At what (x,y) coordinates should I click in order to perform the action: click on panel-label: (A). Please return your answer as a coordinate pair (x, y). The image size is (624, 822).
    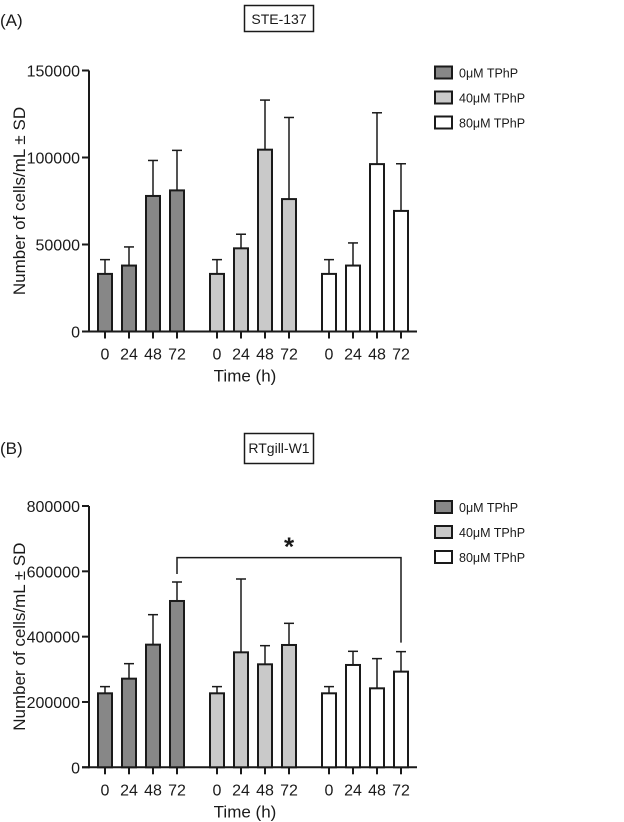
    Looking at the image, I should click on (11, 20).